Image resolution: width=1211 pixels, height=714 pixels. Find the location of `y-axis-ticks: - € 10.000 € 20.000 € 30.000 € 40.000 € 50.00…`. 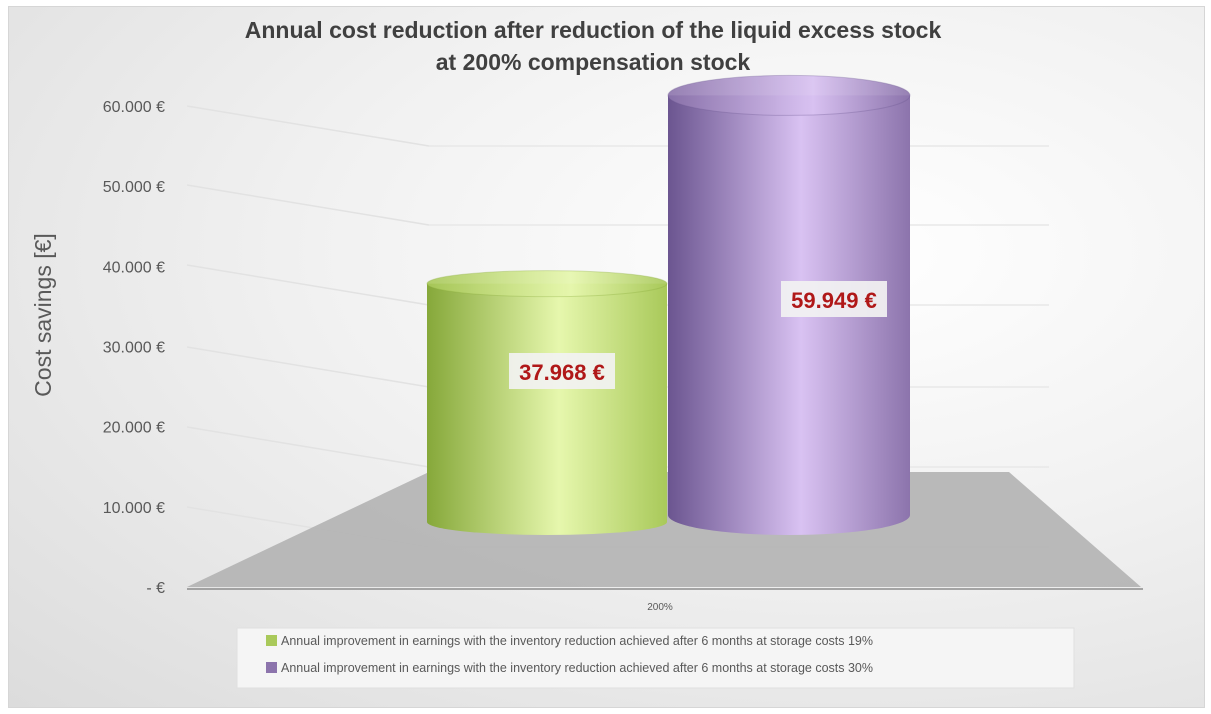

y-axis-ticks: - € 10.000 € 20.000 € 30.000 € 40.000 € 50.00… is located at coordinates (134, 348).